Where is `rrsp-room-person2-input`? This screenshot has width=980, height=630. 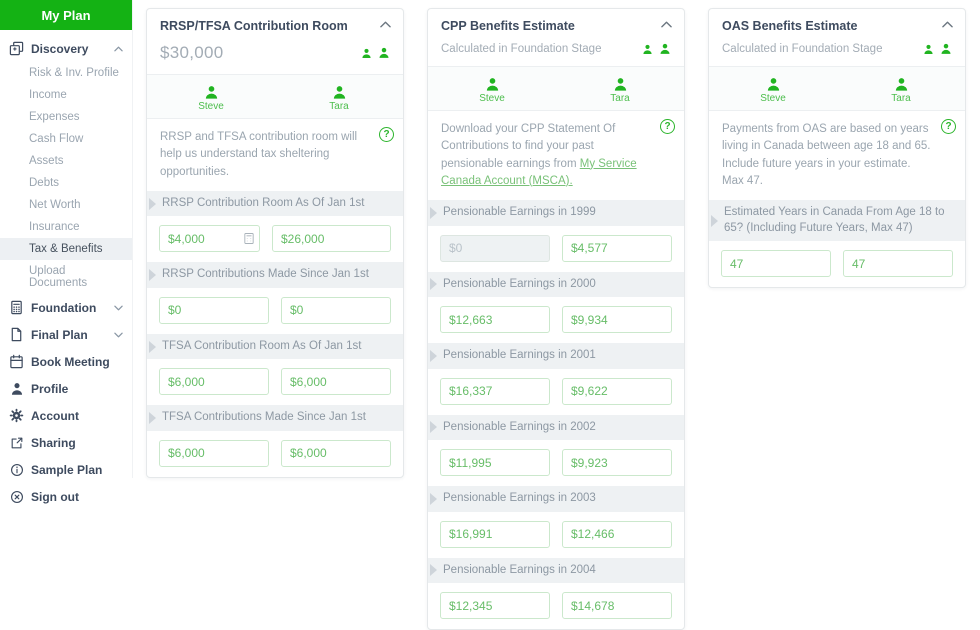
rrsp-room-person2-input is located at coordinates (331, 239).